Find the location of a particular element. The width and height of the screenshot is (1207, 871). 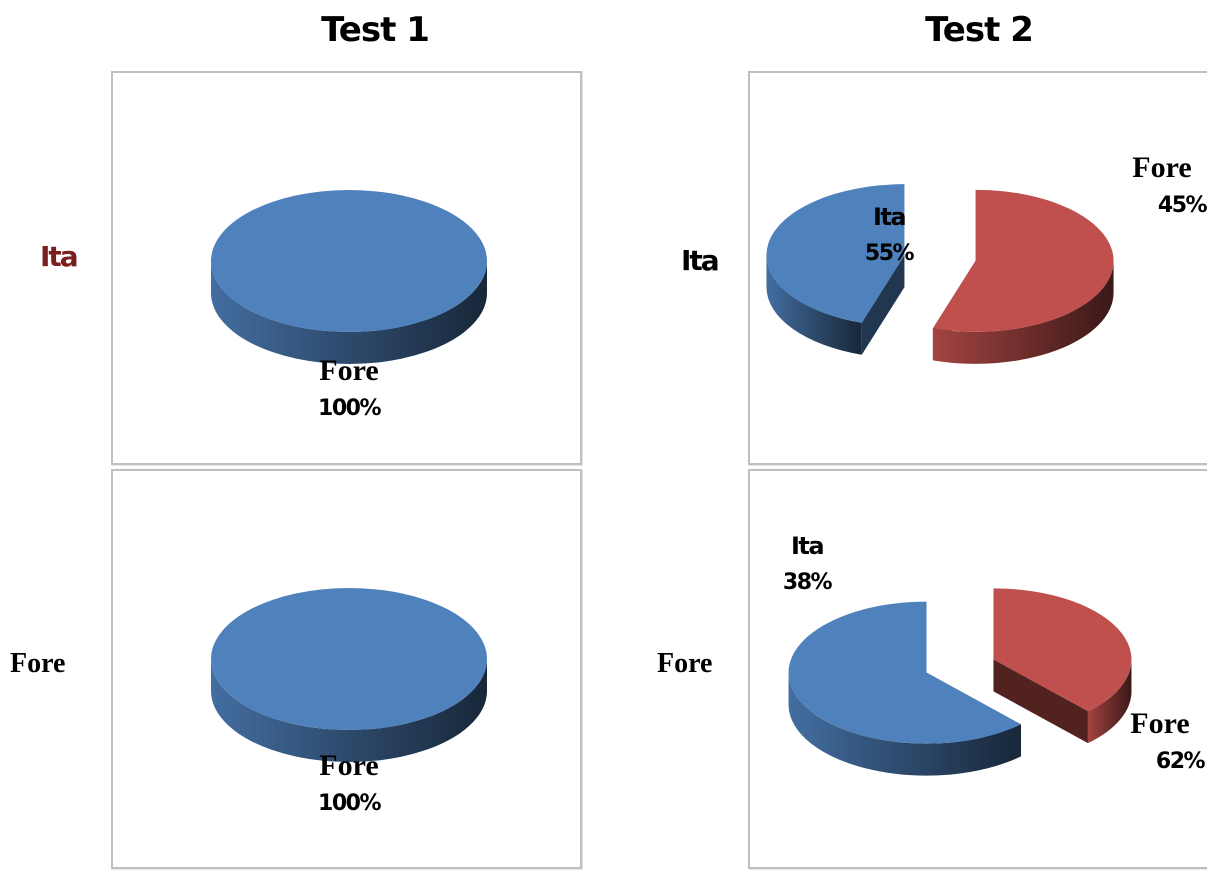

data-label-fore-percent: 45% is located at coordinates (1182, 205).